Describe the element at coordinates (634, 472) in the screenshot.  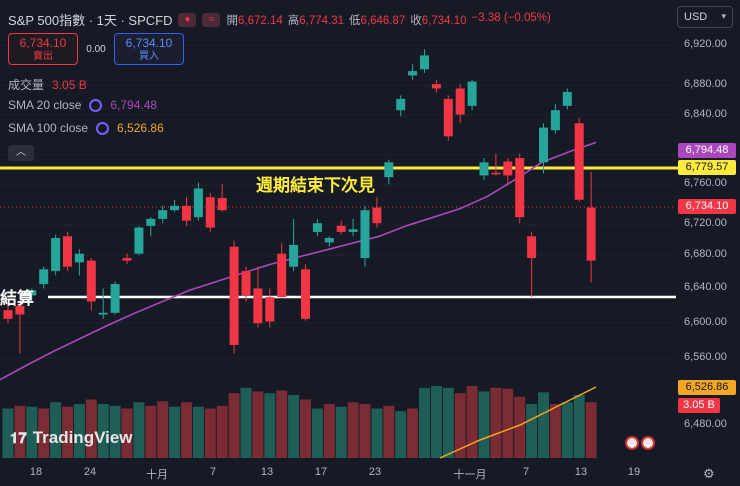
I see `time-tick: 19` at that location.